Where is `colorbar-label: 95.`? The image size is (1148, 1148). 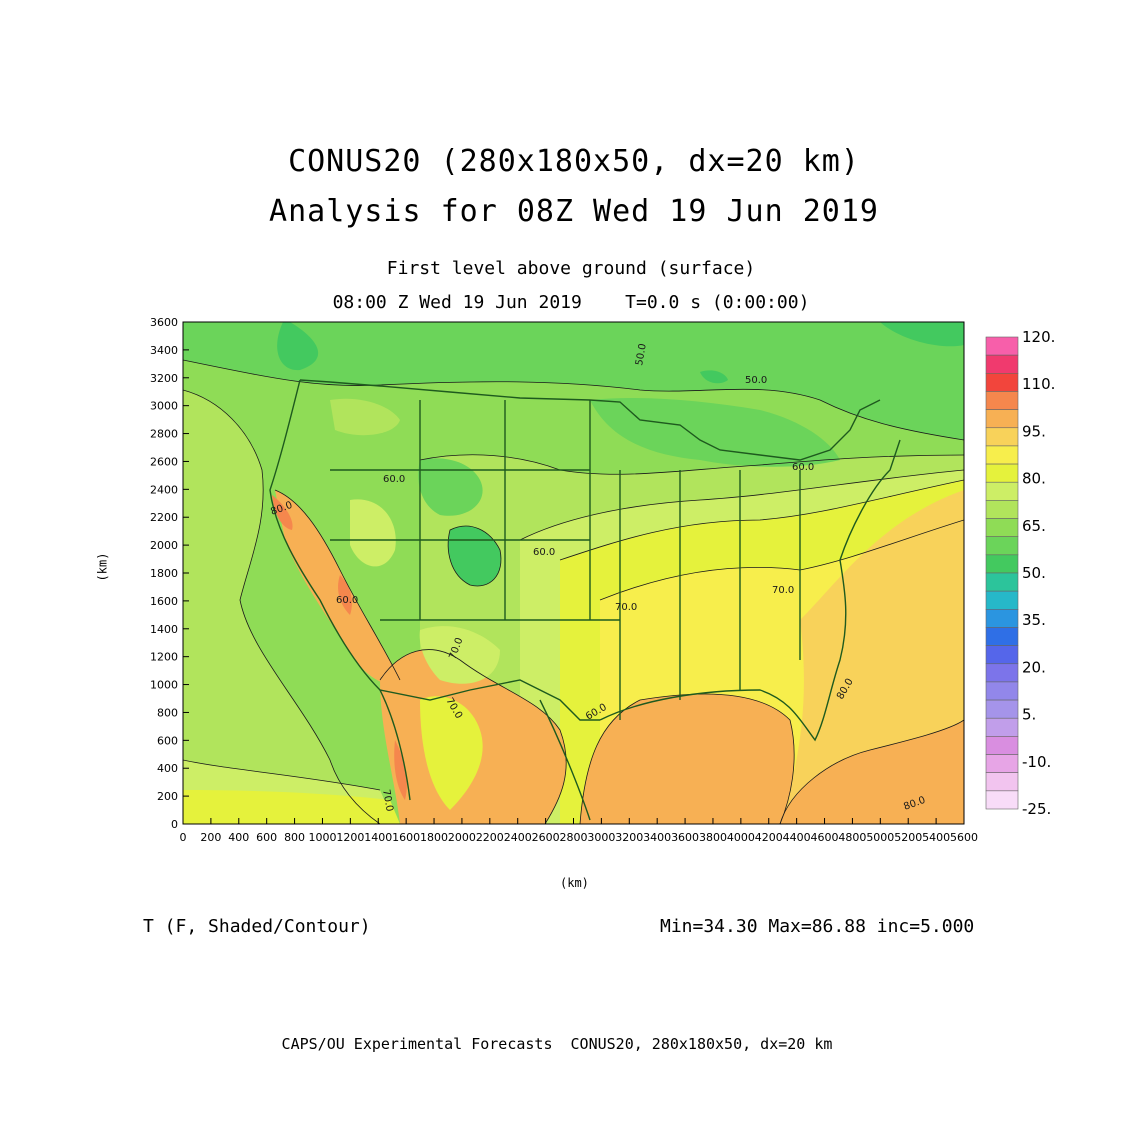
colorbar-label: 95. is located at coordinates (1034, 431).